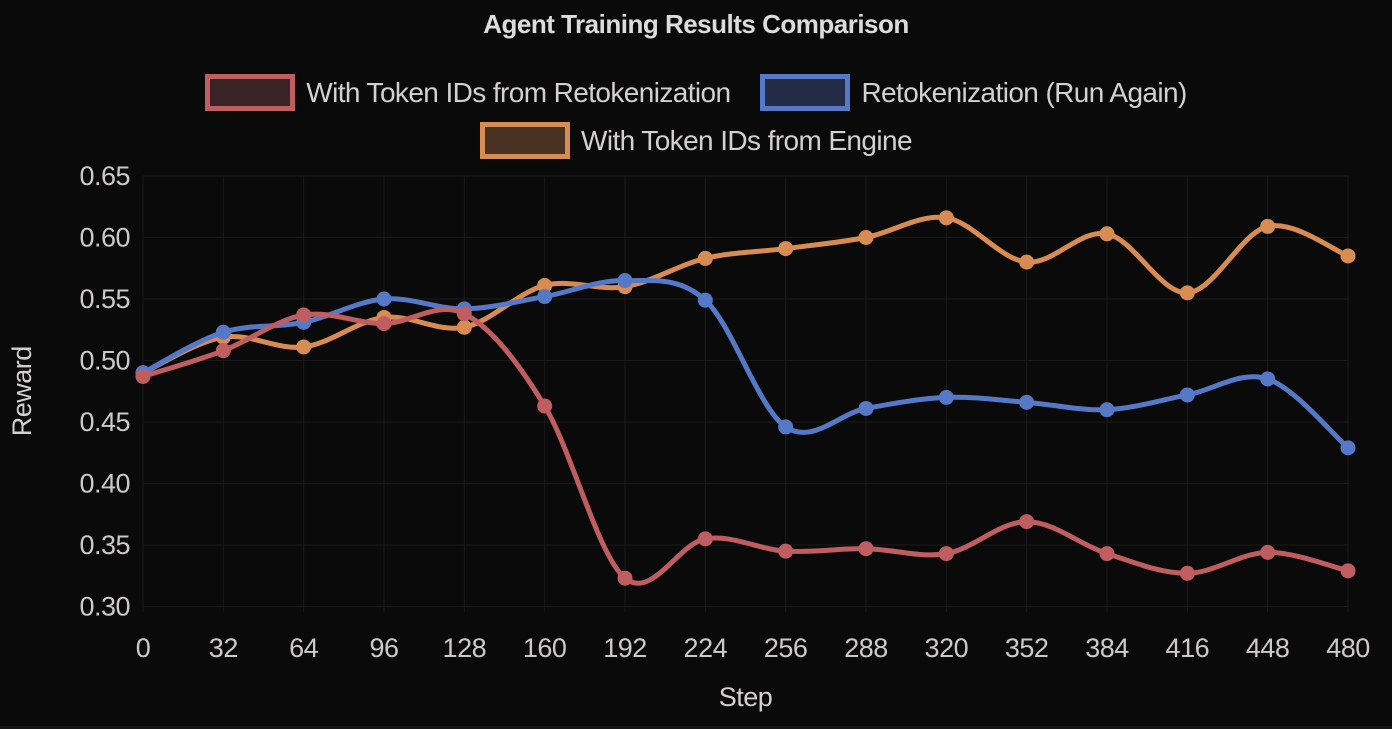  I want to click on x-tick-label: 256, so click(786, 648).